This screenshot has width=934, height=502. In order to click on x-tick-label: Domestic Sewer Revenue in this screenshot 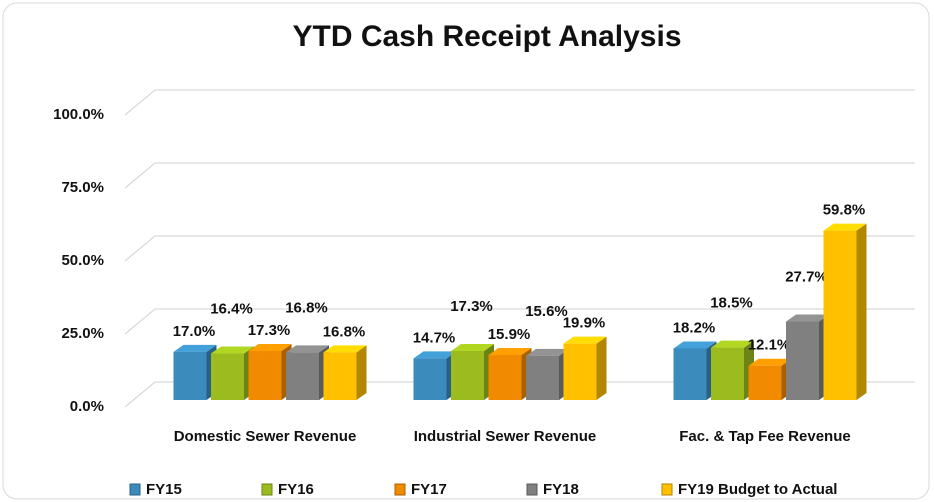, I will do `click(265, 436)`.